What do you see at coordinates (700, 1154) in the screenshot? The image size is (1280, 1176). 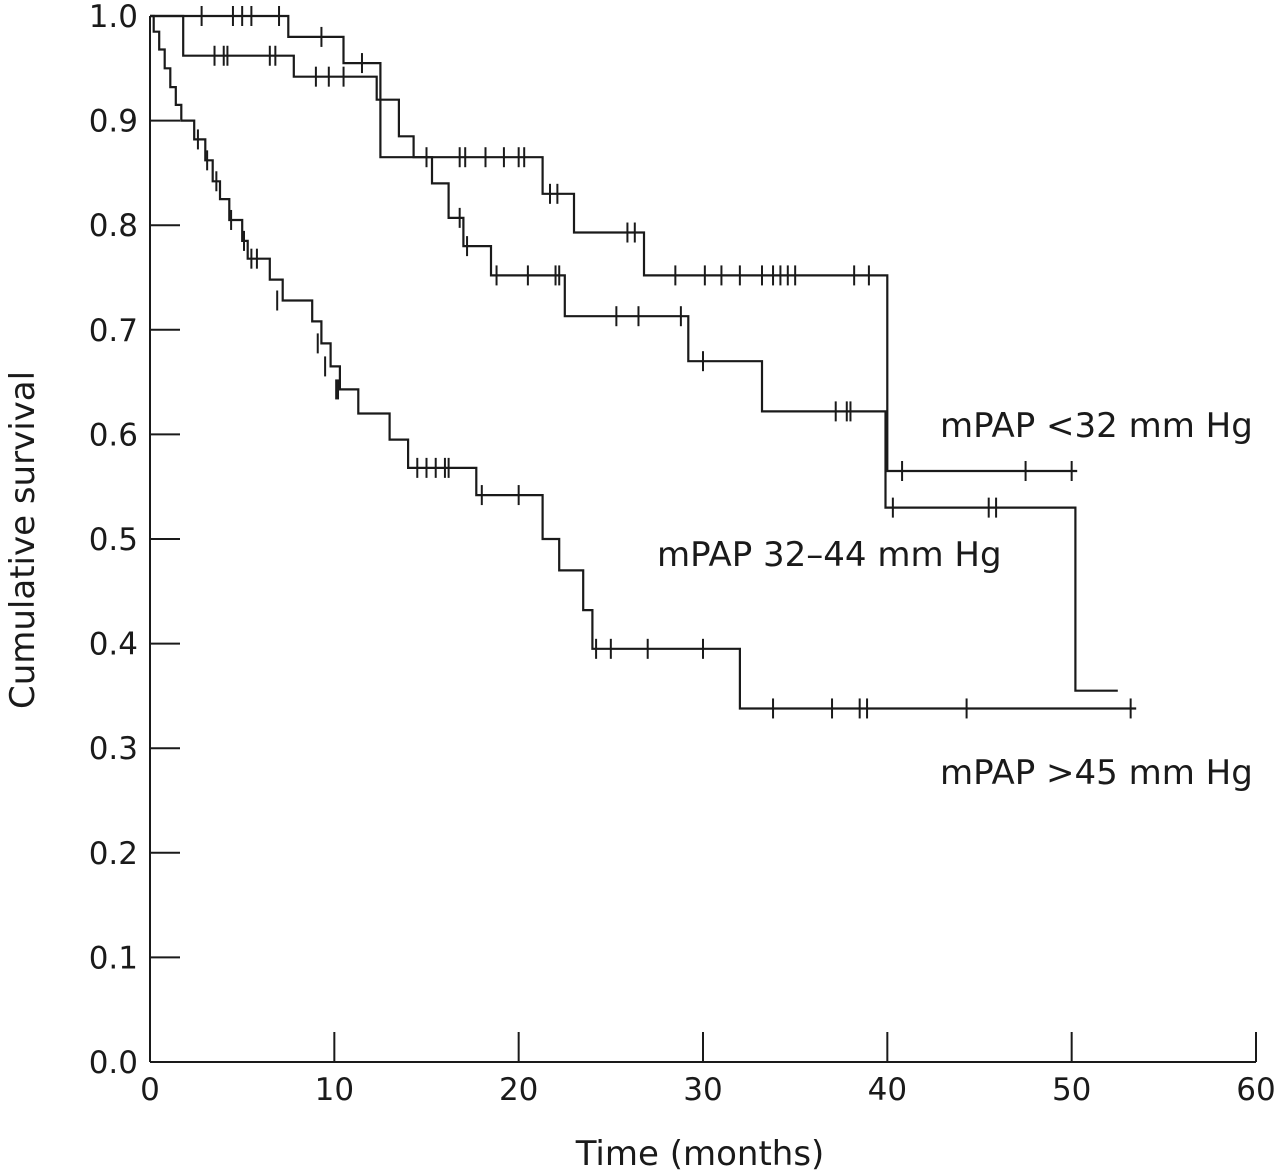 I see `x-axis-title: Time (months)` at bounding box center [700, 1154].